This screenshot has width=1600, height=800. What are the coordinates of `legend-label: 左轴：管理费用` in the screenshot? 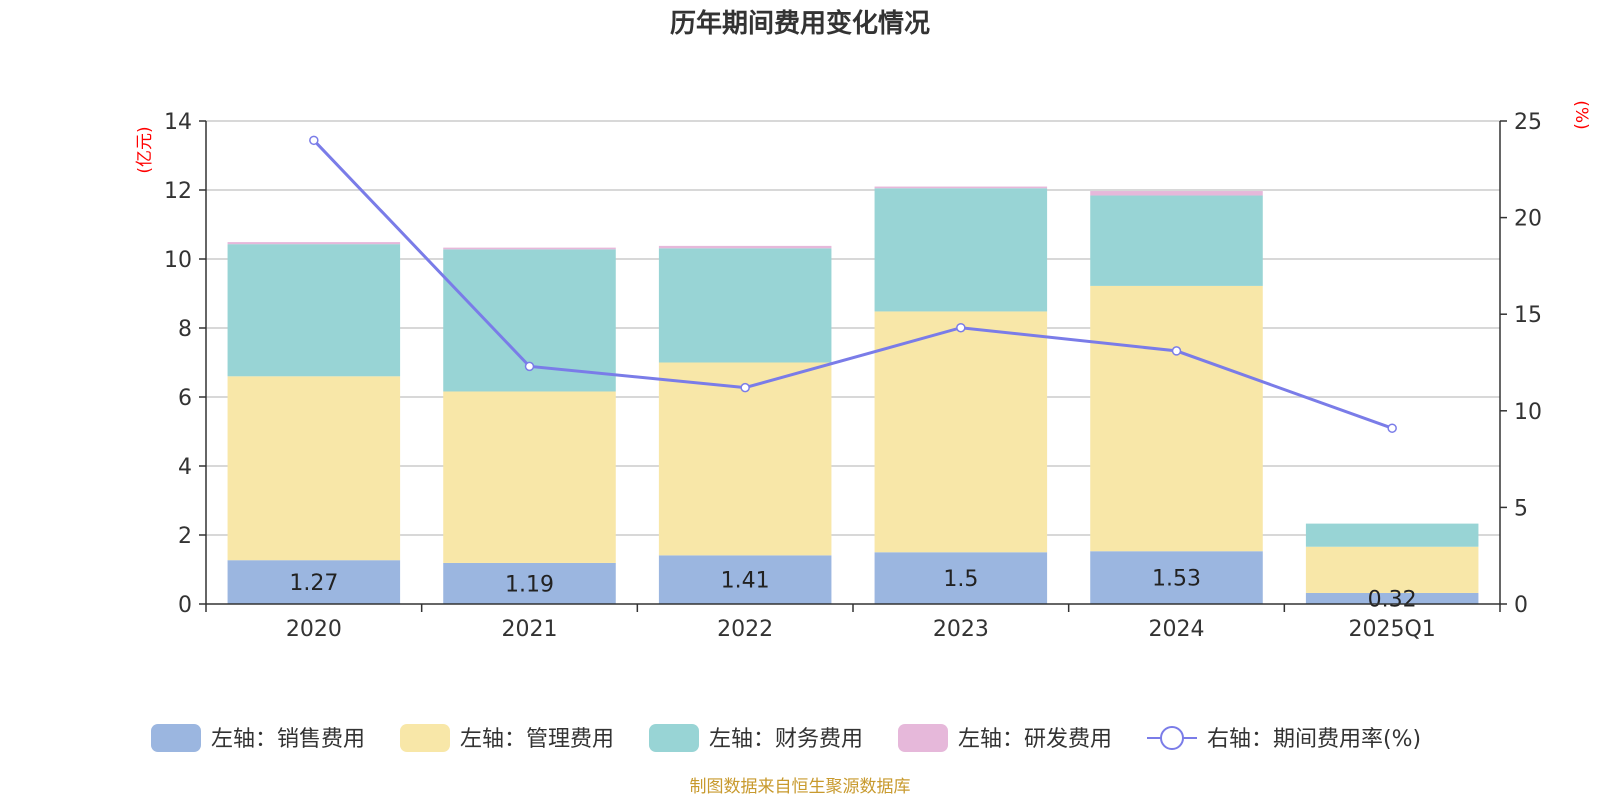 It's located at (537, 739).